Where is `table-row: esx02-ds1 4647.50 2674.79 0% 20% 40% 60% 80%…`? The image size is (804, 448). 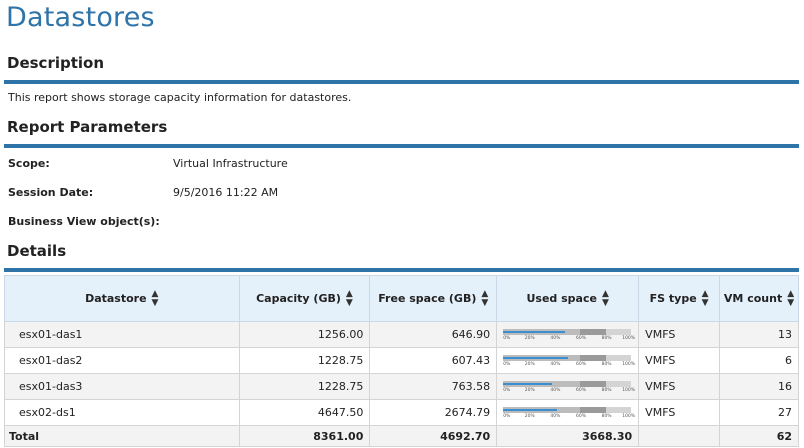 table-row: esx02-ds1 4647.50 2674.79 0% 20% 40% 60% 80%… is located at coordinates (401, 412).